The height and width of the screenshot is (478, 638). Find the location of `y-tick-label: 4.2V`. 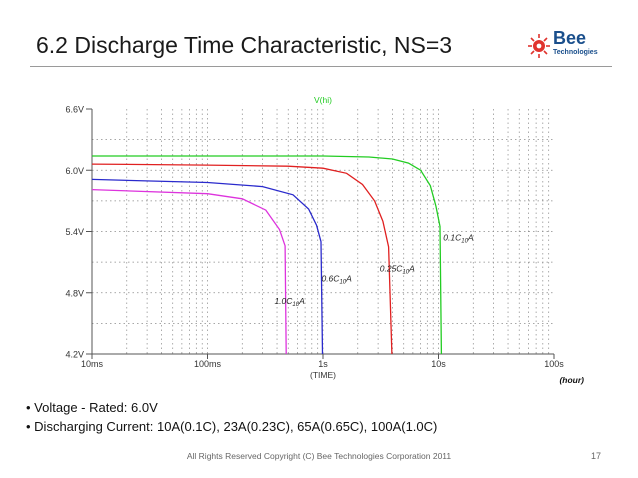

y-tick-label: 4.2V is located at coordinates (74, 355).